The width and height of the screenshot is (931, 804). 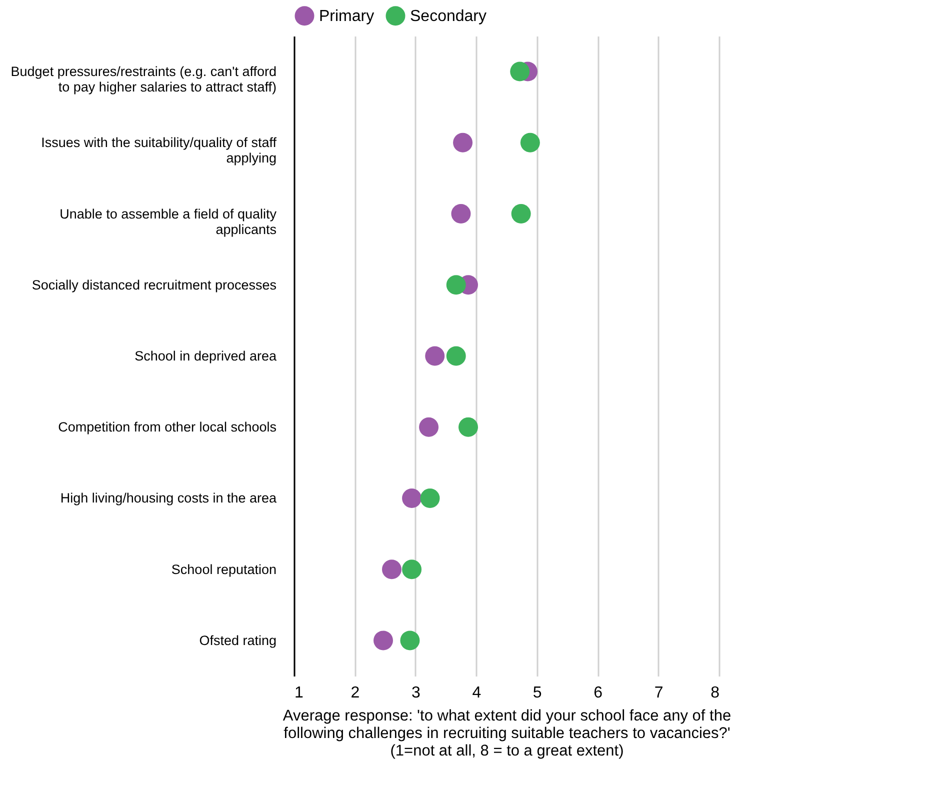 What do you see at coordinates (537, 693) in the screenshot?
I see `x-tick-label: 5` at bounding box center [537, 693].